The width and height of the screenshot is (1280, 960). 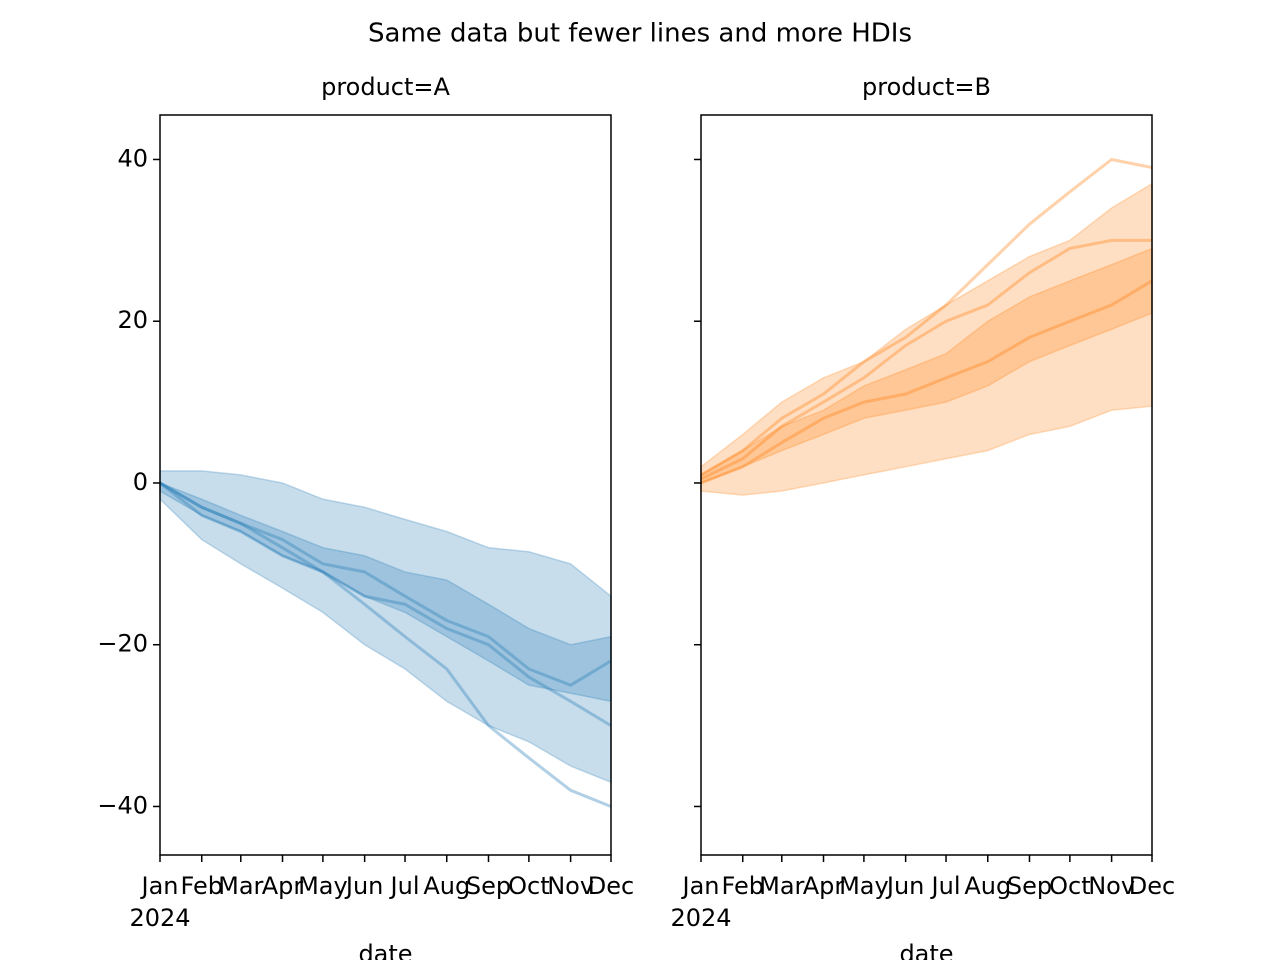 I want to click on y-tick-label: 40, so click(x=132, y=158).